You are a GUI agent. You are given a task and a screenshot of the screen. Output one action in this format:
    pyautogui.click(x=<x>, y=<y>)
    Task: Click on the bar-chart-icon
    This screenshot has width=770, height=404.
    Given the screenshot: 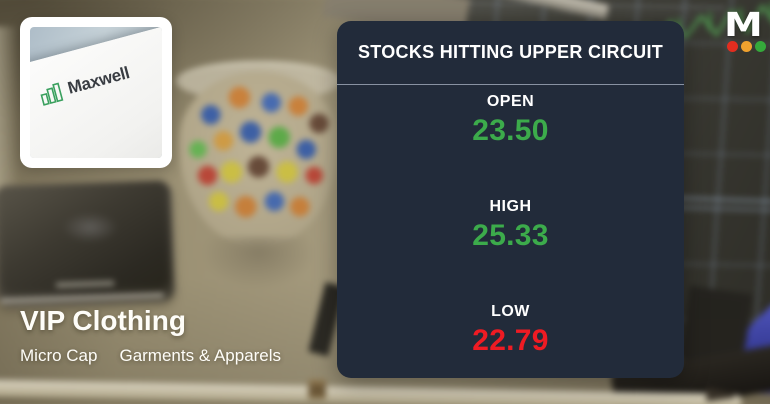 What is the action you would take?
    pyautogui.click(x=52, y=94)
    